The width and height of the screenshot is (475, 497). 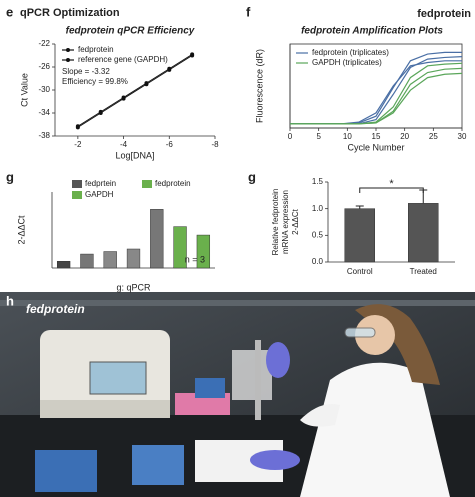 I want to click on legend-label: fedprotein (triplicates), so click(x=350, y=52).